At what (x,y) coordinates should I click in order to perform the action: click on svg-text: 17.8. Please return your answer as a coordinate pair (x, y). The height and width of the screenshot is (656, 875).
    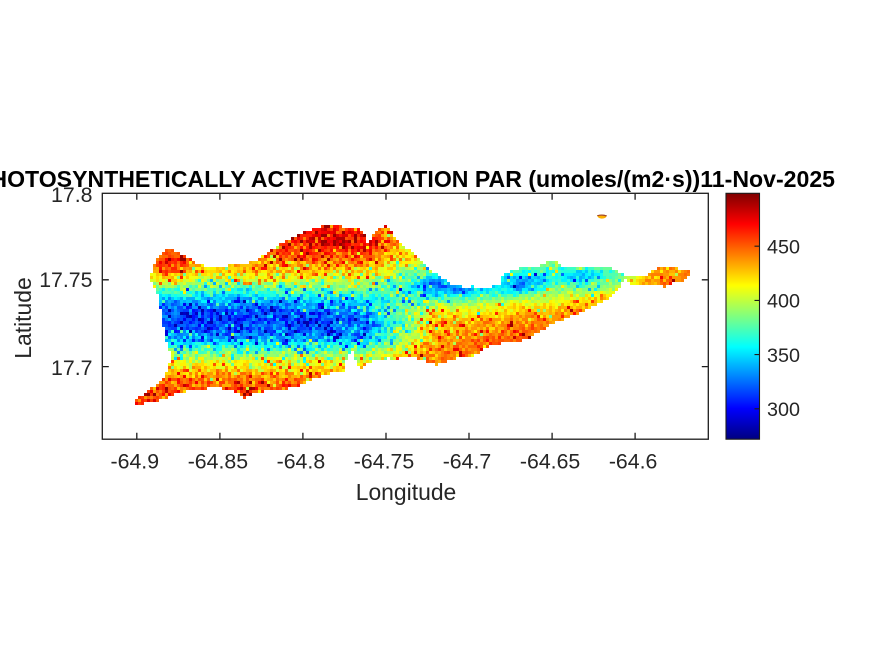
    Looking at the image, I should click on (71, 195).